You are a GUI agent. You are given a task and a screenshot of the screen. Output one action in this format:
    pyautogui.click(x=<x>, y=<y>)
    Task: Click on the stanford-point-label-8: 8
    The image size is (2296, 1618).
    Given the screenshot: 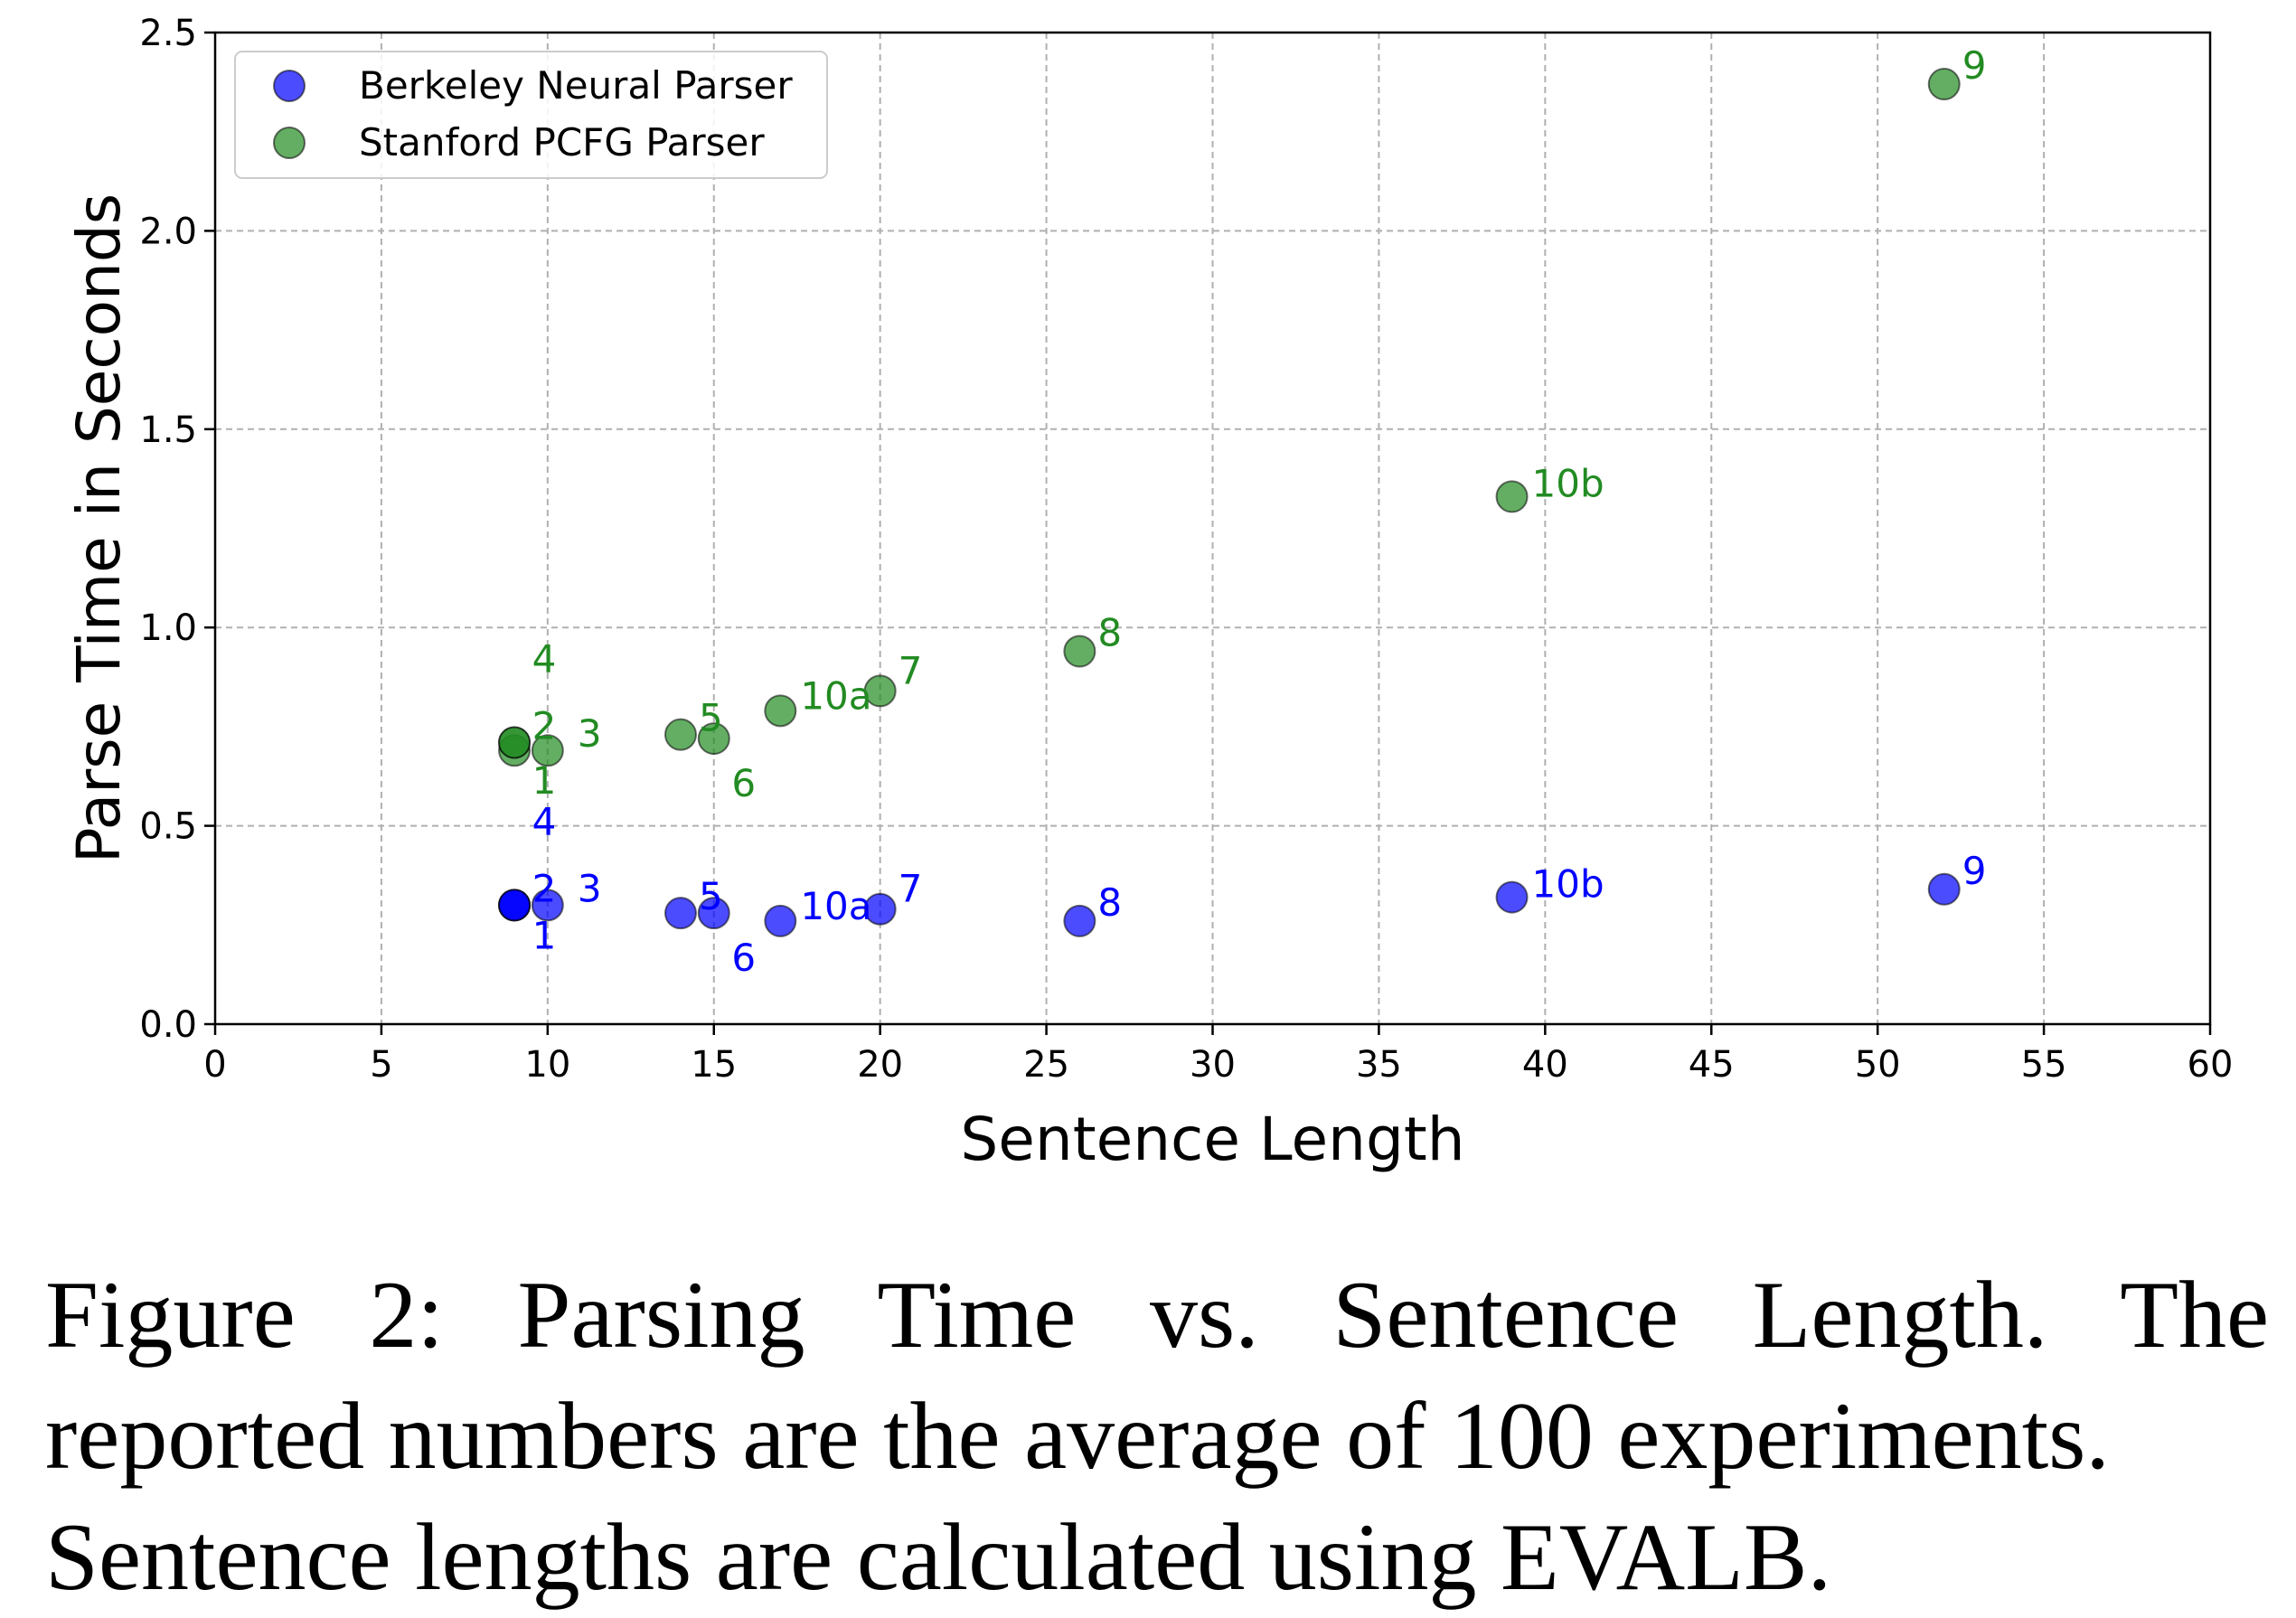 What is the action you would take?
    pyautogui.click(x=1109, y=633)
    